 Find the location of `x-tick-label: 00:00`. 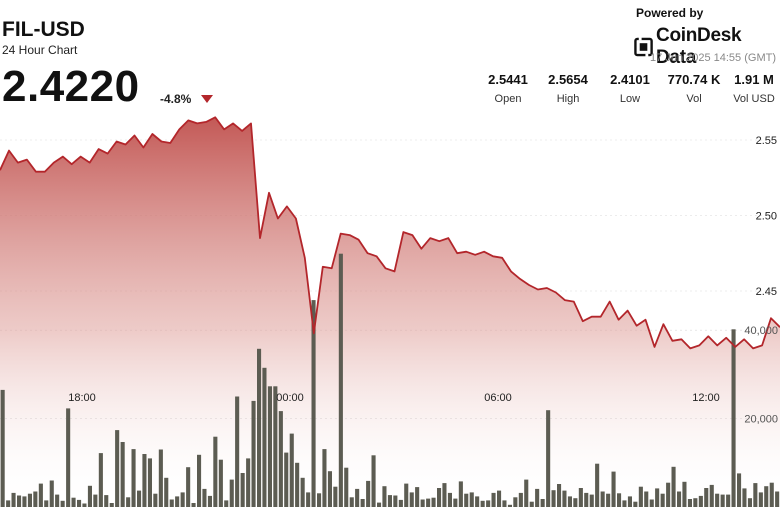

x-tick-label: 00:00 is located at coordinates (290, 398).